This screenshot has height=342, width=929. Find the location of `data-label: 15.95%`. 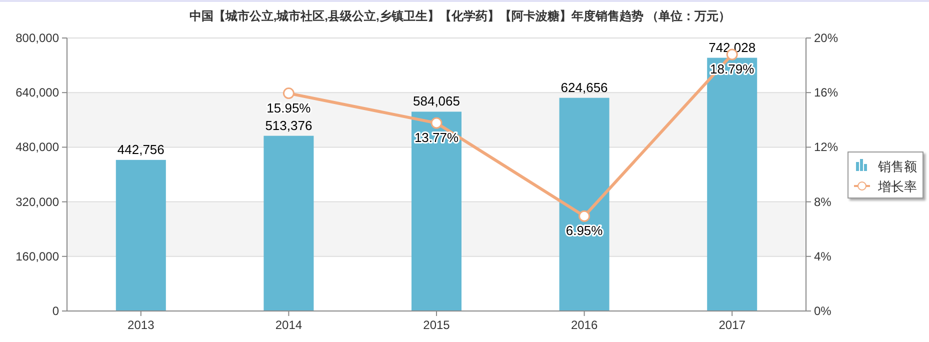

data-label: 15.95% is located at coordinates (289, 108).